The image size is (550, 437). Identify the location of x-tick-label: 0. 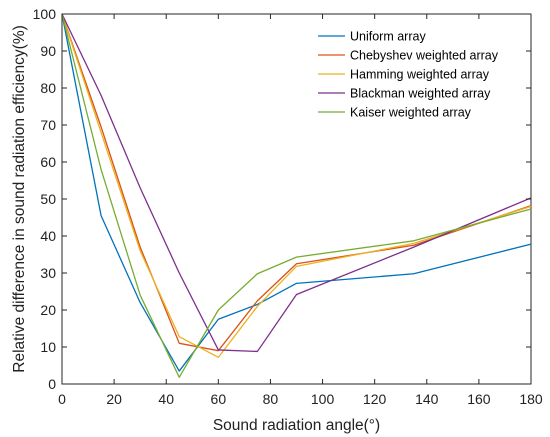
(62, 399).